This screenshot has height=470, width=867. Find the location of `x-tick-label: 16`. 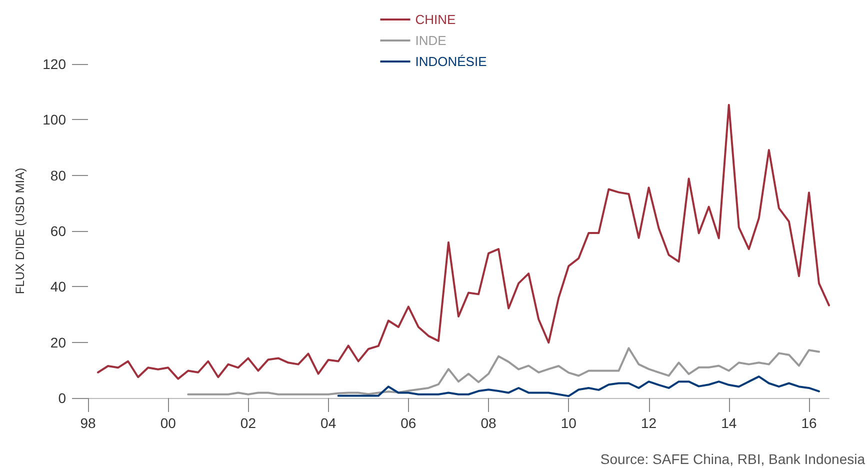

x-tick-label: 16 is located at coordinates (809, 423).